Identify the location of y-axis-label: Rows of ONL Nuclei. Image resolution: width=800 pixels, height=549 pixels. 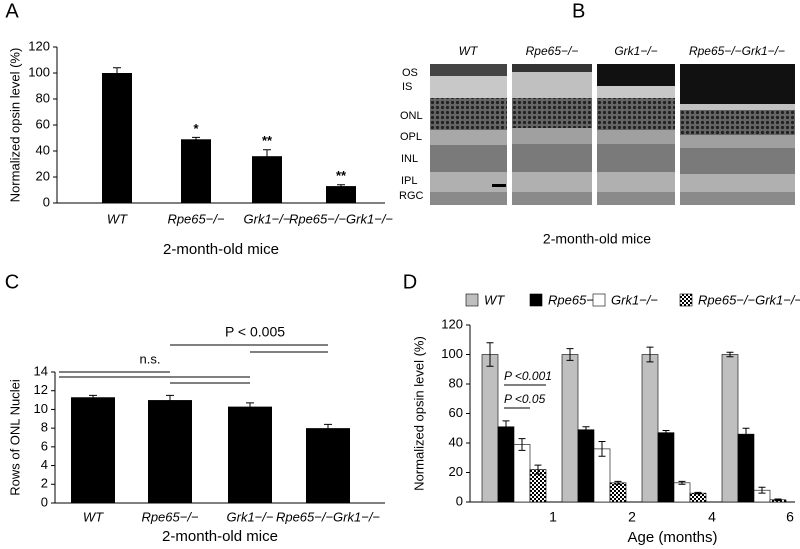
(14, 437).